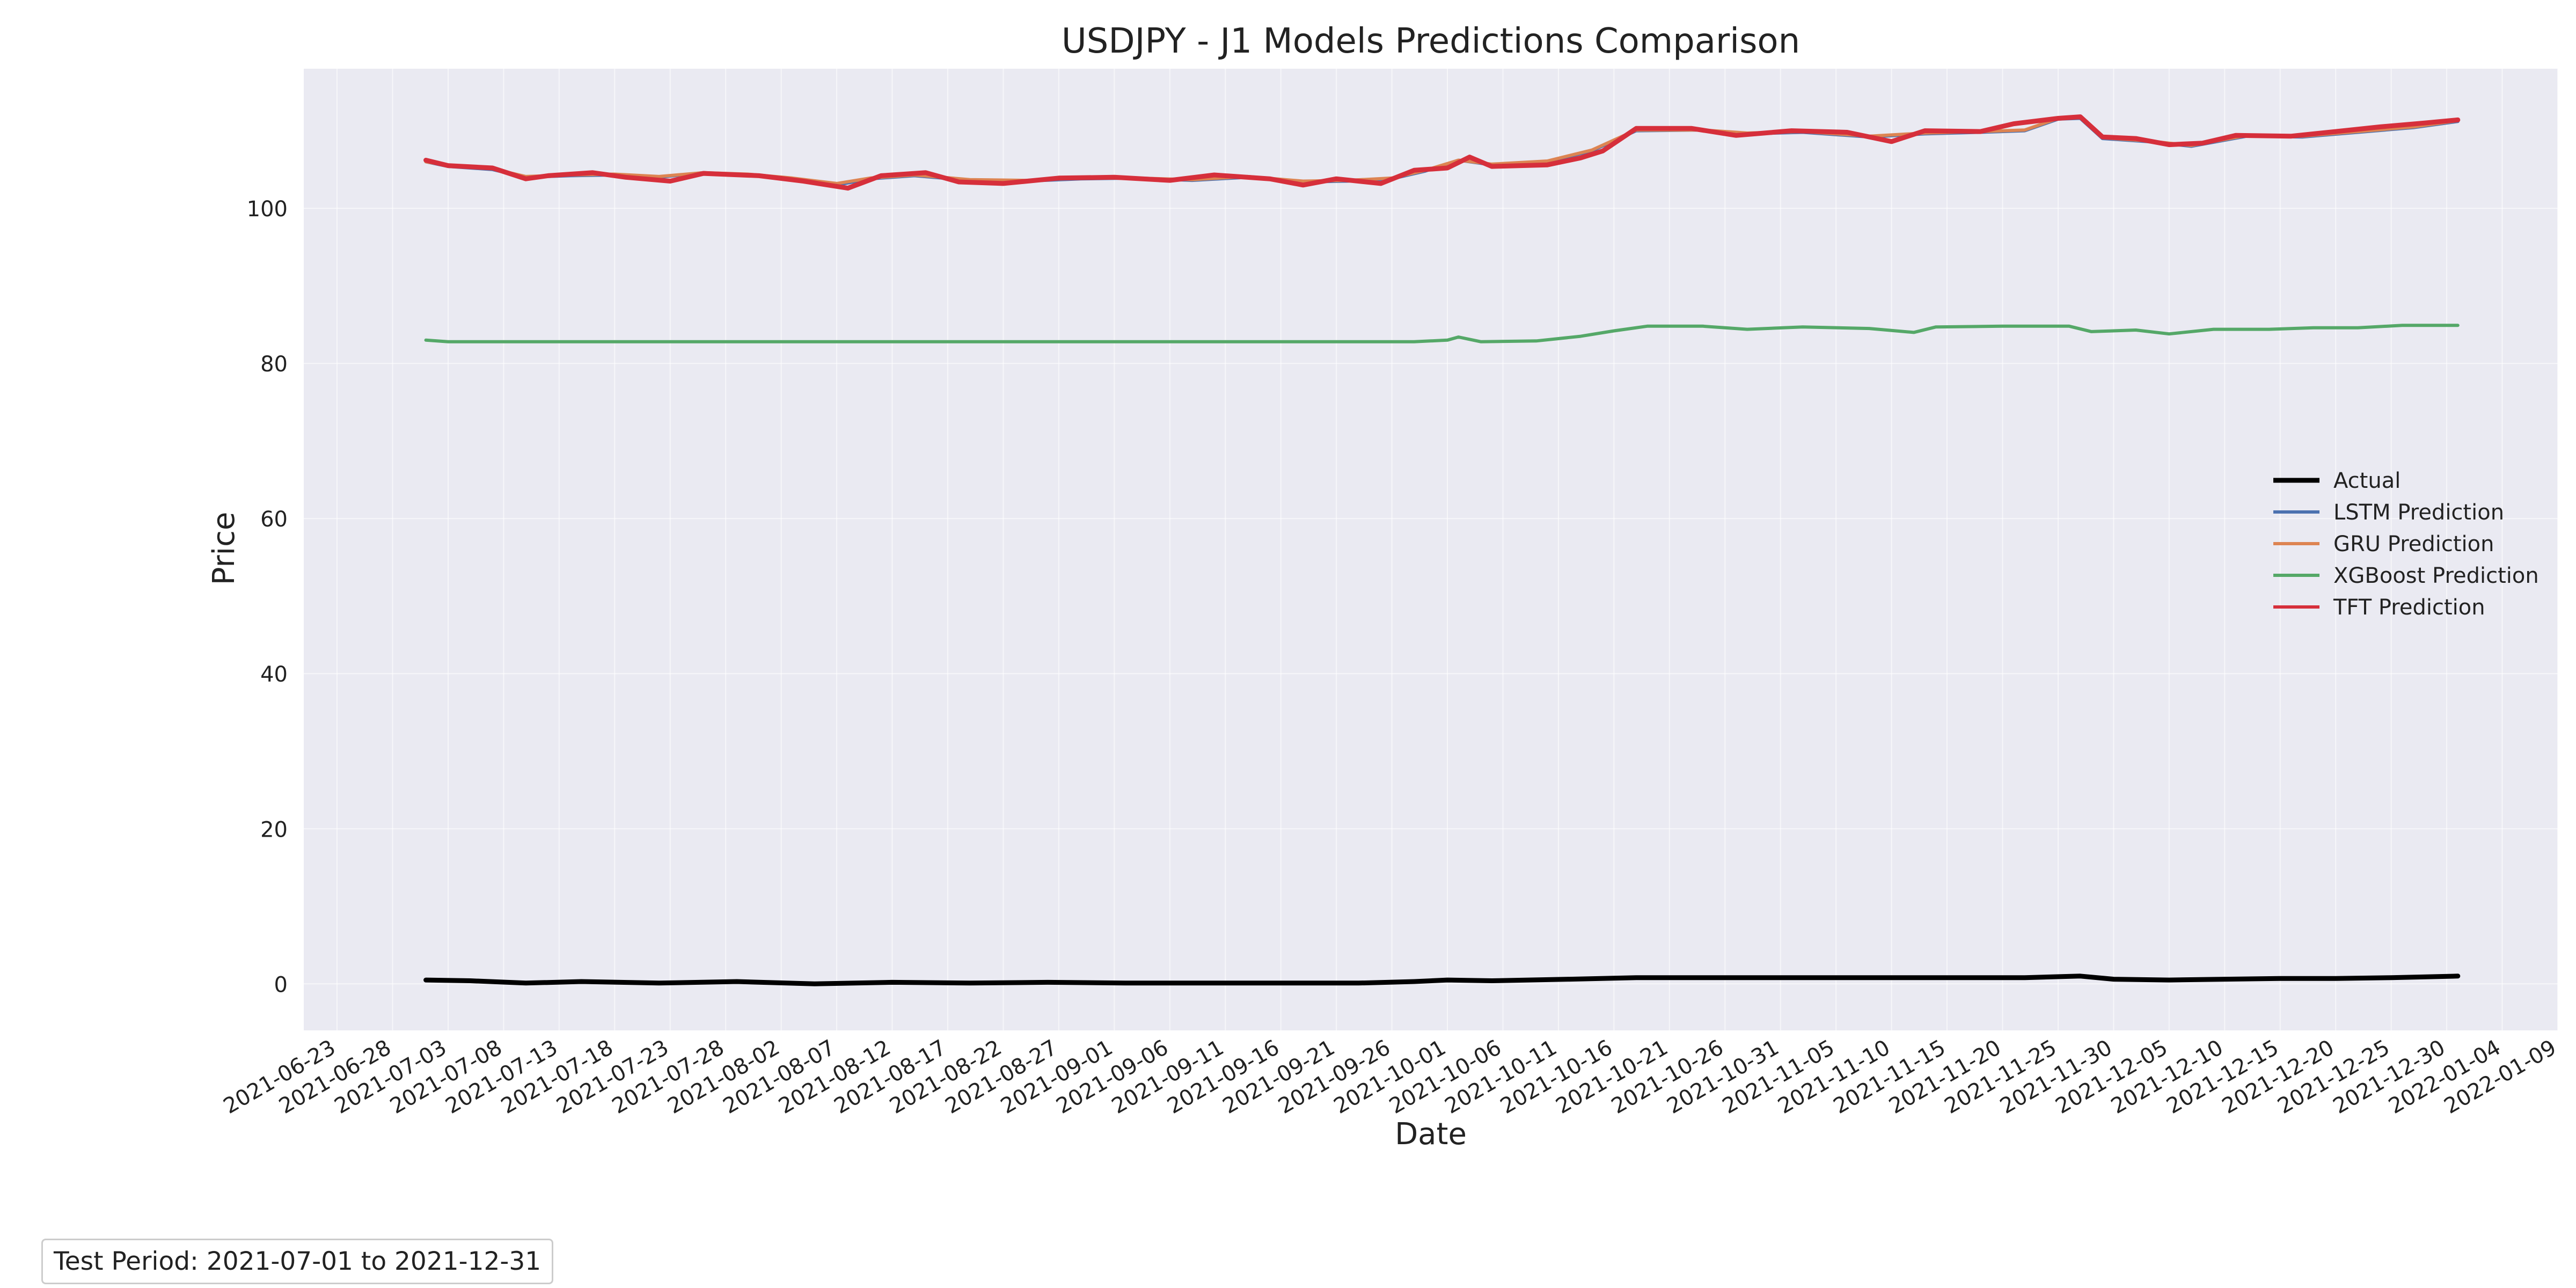 The height and width of the screenshot is (1288, 2576). What do you see at coordinates (281, 984) in the screenshot?
I see `y-tick-label: 0` at bounding box center [281, 984].